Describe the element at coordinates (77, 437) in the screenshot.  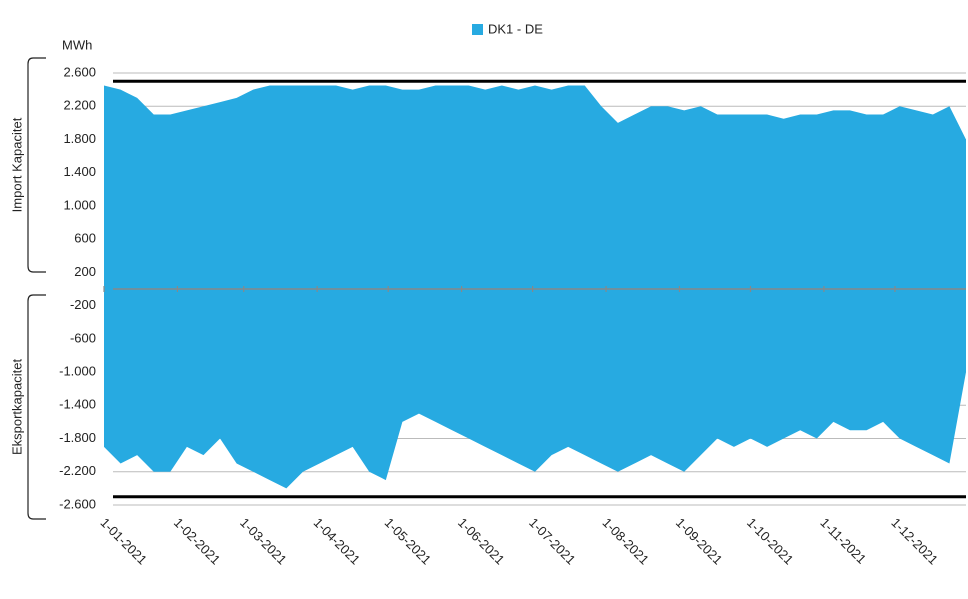
I see `y-tick-label: -1.800` at that location.